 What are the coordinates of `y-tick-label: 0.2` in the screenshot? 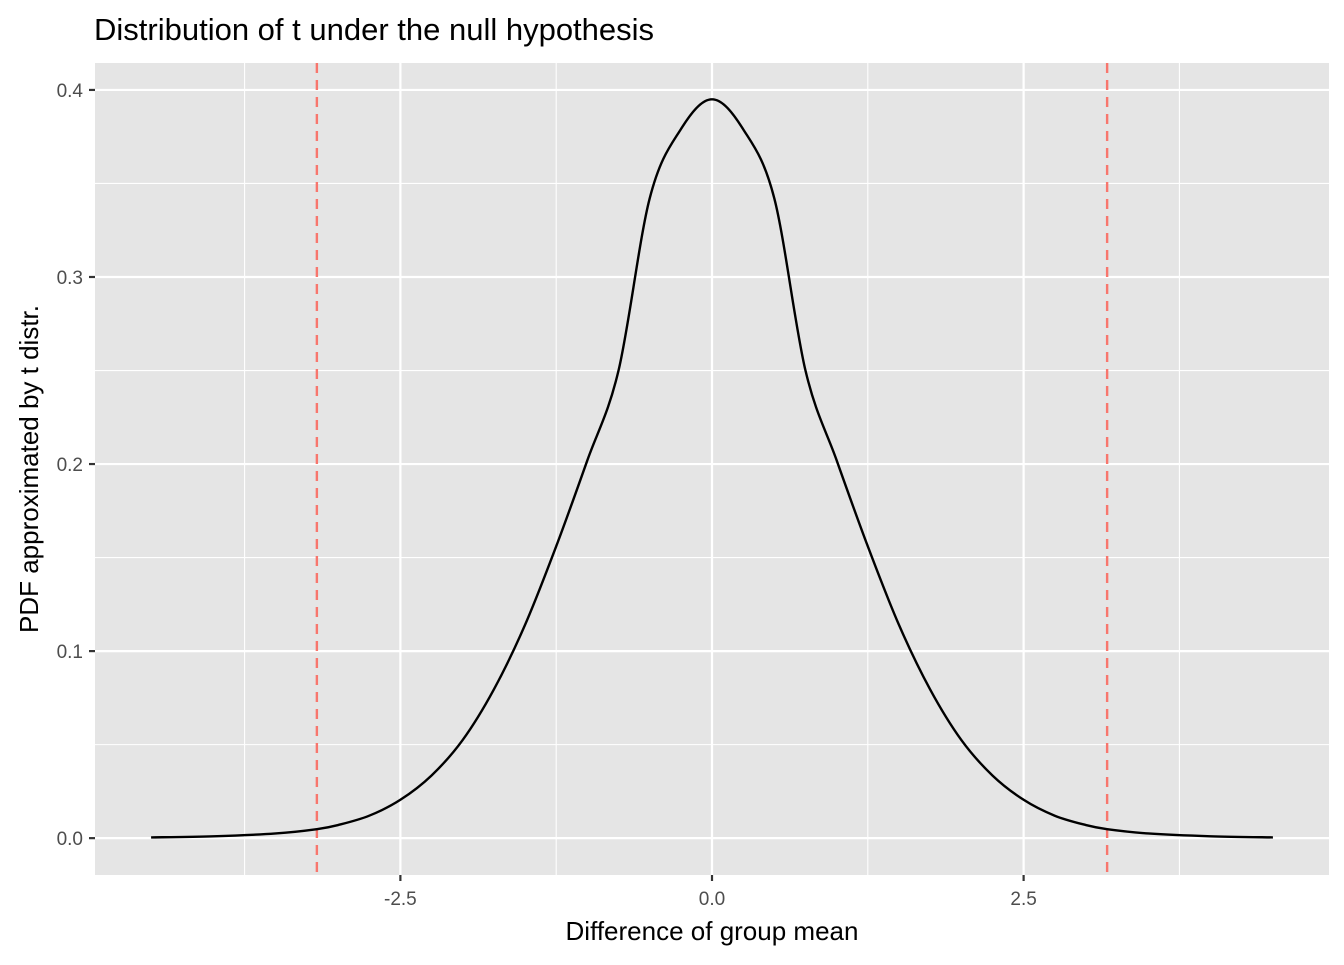 It's located at (70, 465).